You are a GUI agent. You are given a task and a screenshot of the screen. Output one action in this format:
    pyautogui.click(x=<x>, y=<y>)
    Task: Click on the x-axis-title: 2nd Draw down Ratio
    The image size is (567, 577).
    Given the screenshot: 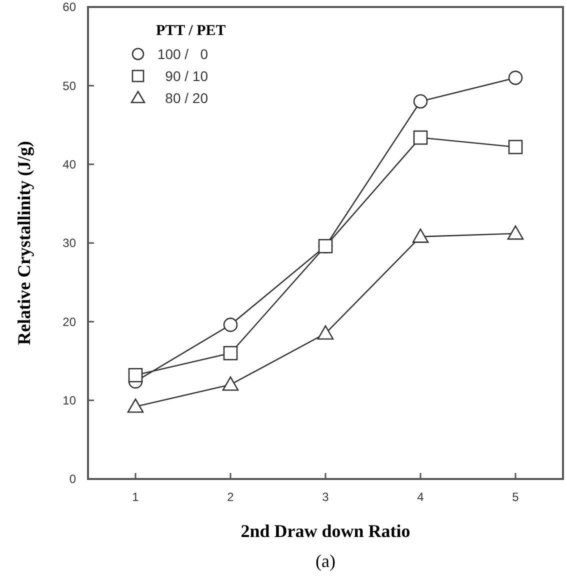 What is the action you would take?
    pyautogui.click(x=325, y=531)
    